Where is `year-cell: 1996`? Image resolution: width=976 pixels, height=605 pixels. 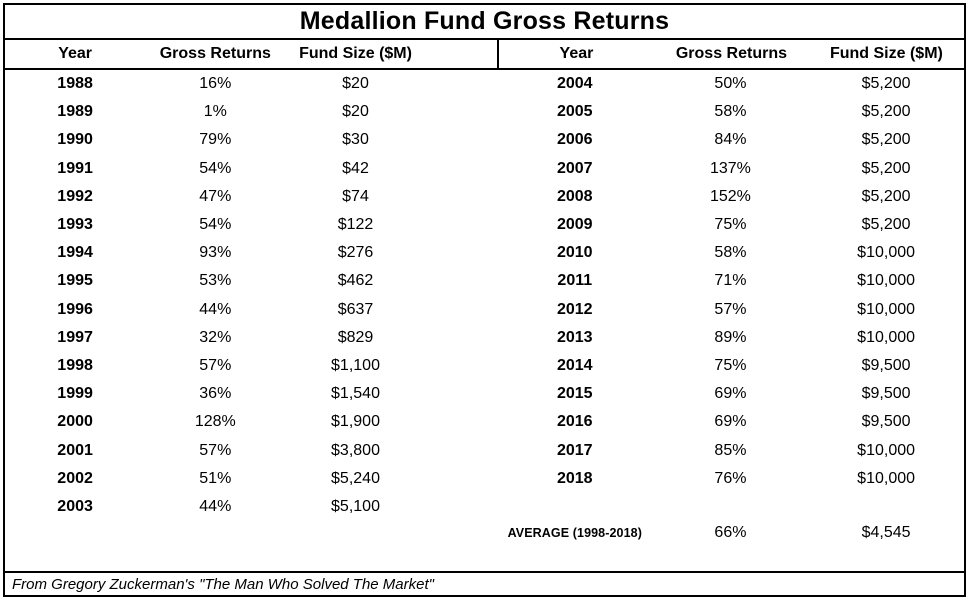
year-cell: 1996 is located at coordinates (75, 309).